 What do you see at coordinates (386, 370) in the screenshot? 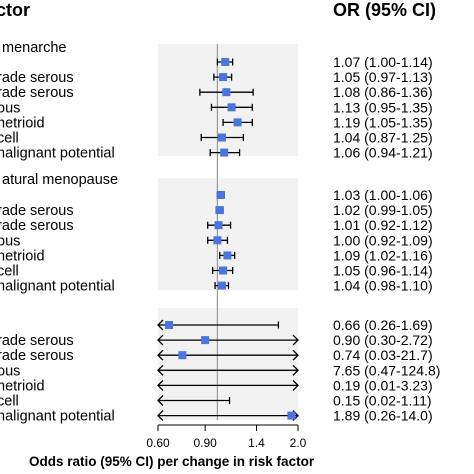
I see `or-ci-text: 7.65 (0.47-124.8)` at bounding box center [386, 370].